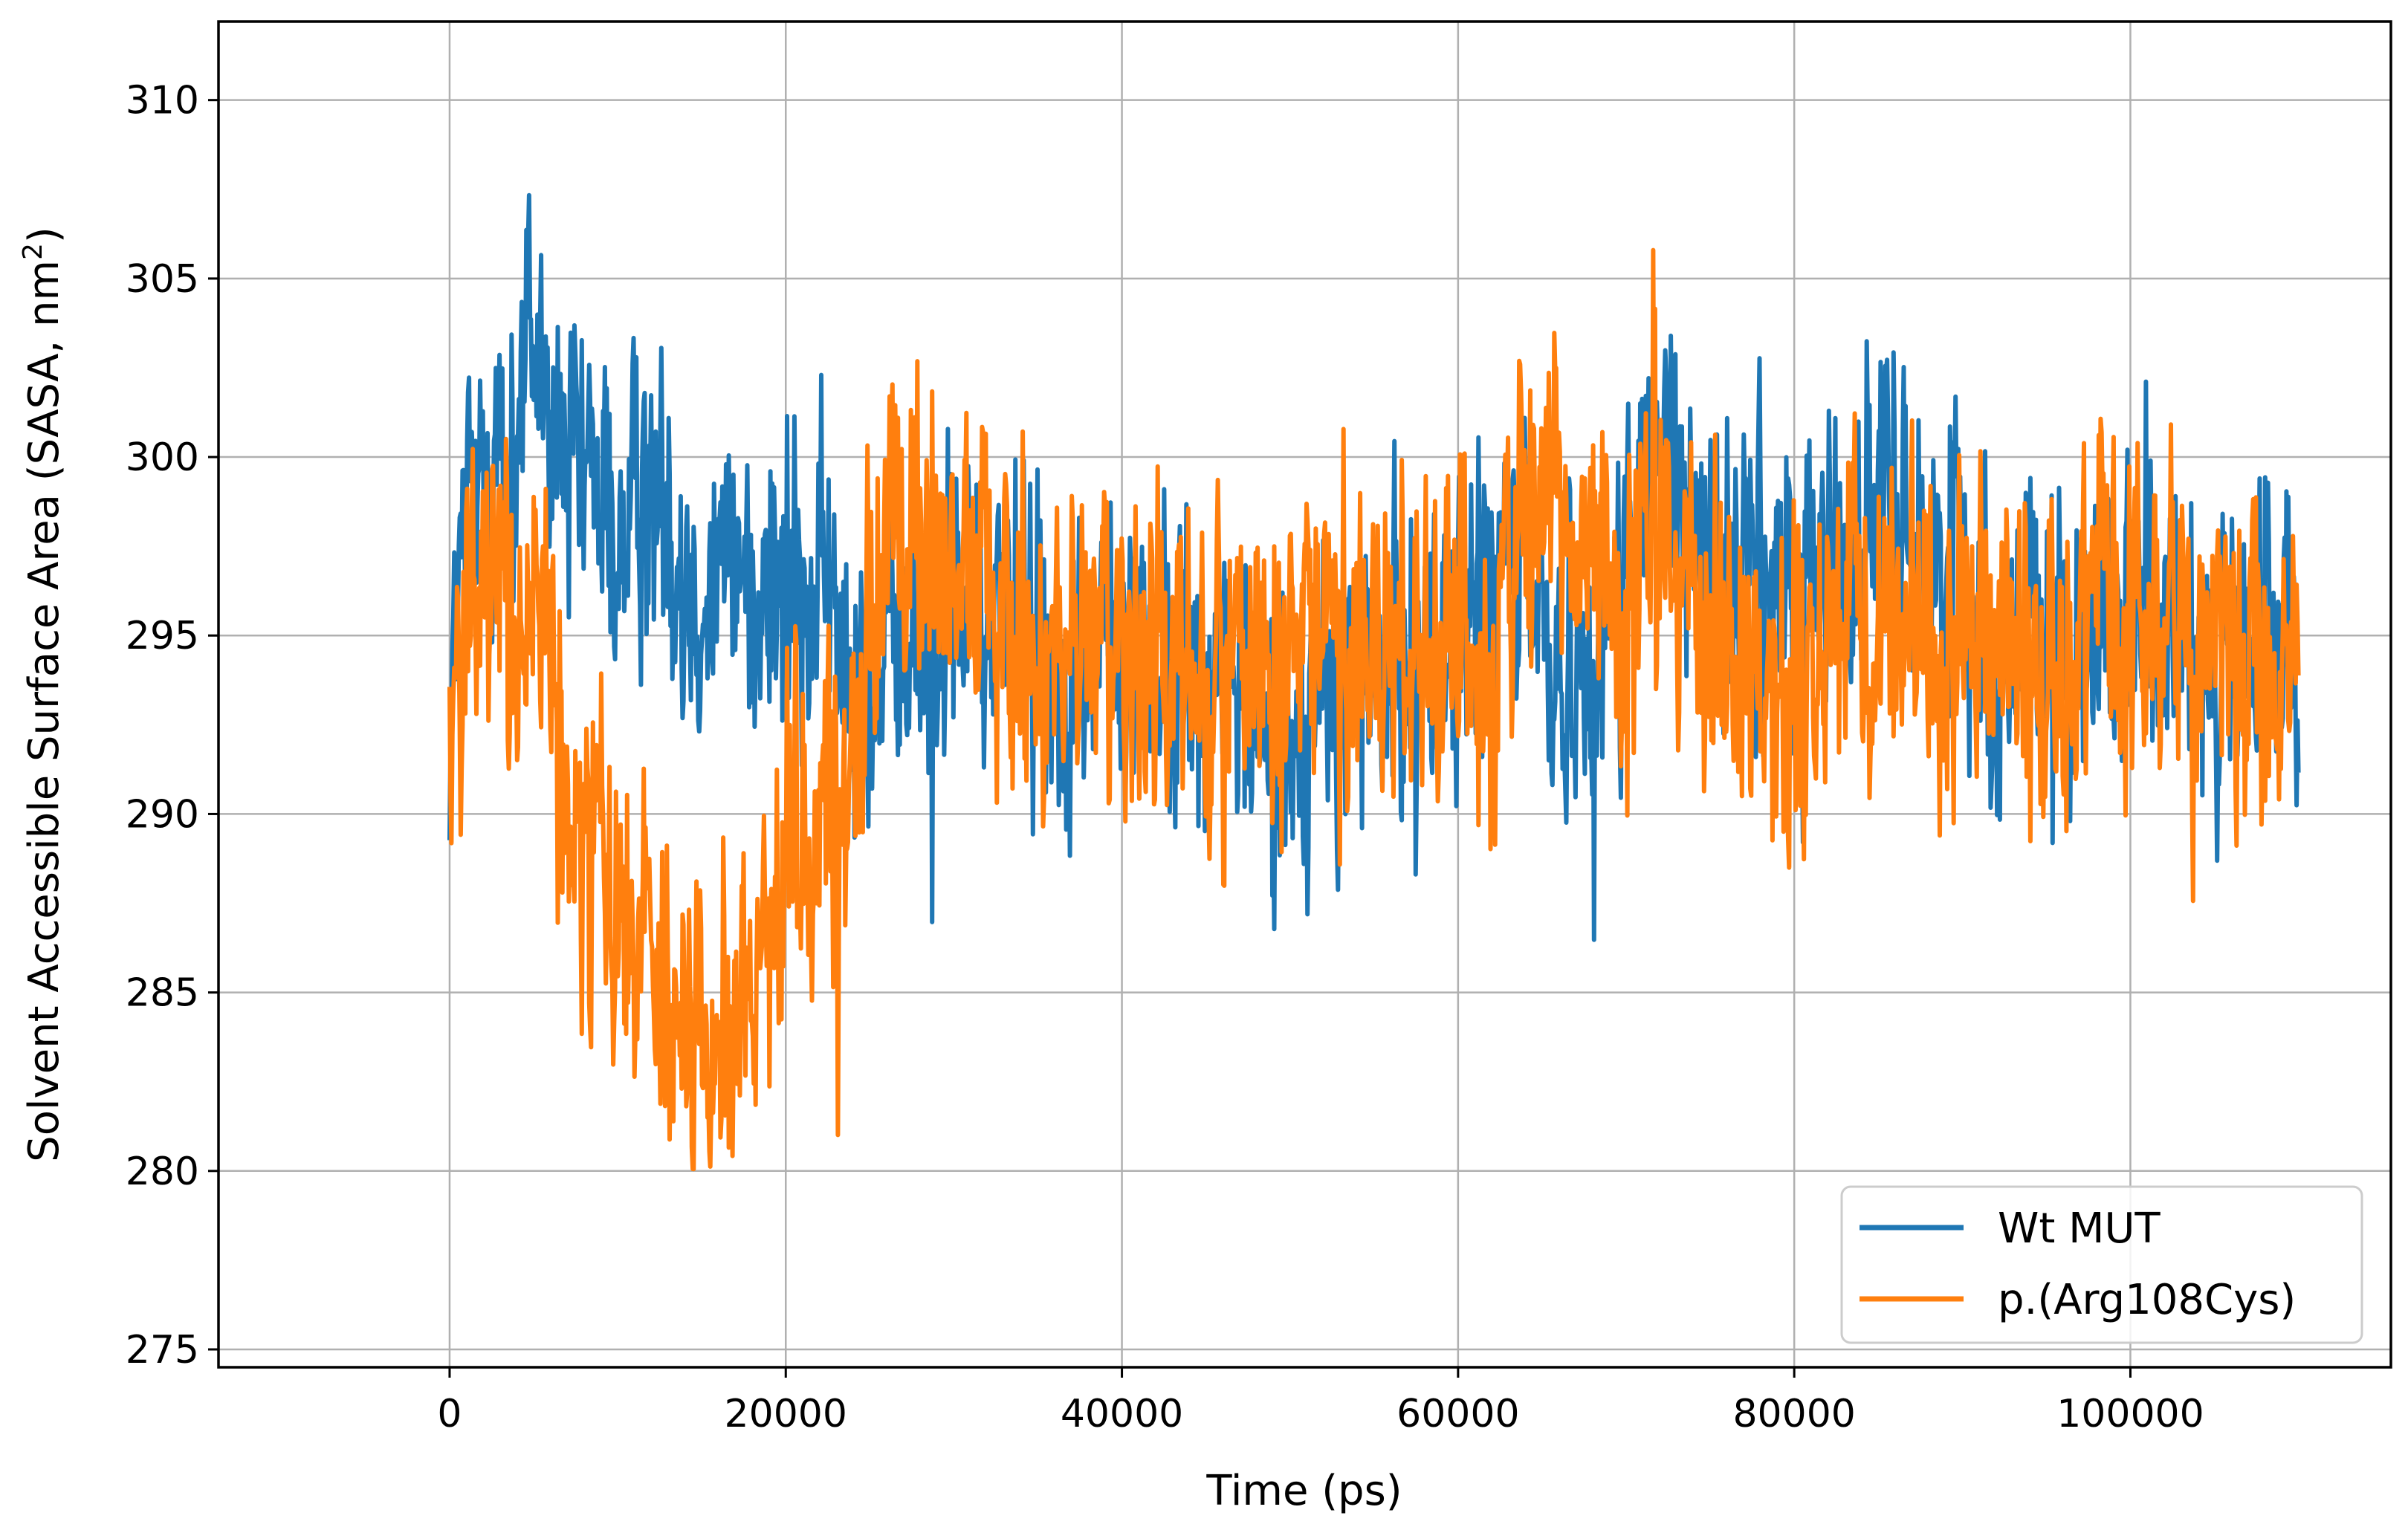  Describe the element at coordinates (786, 1414) in the screenshot. I see `x-tick-label: 20000` at that location.